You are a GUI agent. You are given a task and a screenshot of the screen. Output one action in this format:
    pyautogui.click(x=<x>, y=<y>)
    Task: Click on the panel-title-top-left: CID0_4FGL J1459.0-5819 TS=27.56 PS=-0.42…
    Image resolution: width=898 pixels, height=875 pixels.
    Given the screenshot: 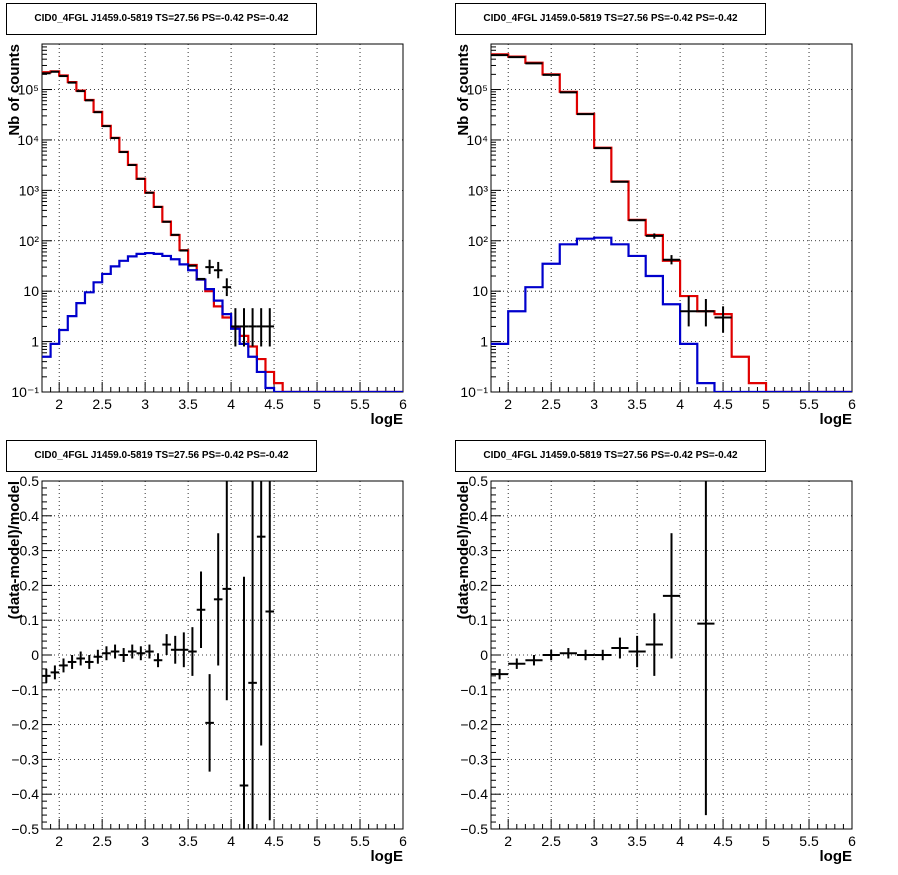 What is the action you would take?
    pyautogui.click(x=161, y=19)
    